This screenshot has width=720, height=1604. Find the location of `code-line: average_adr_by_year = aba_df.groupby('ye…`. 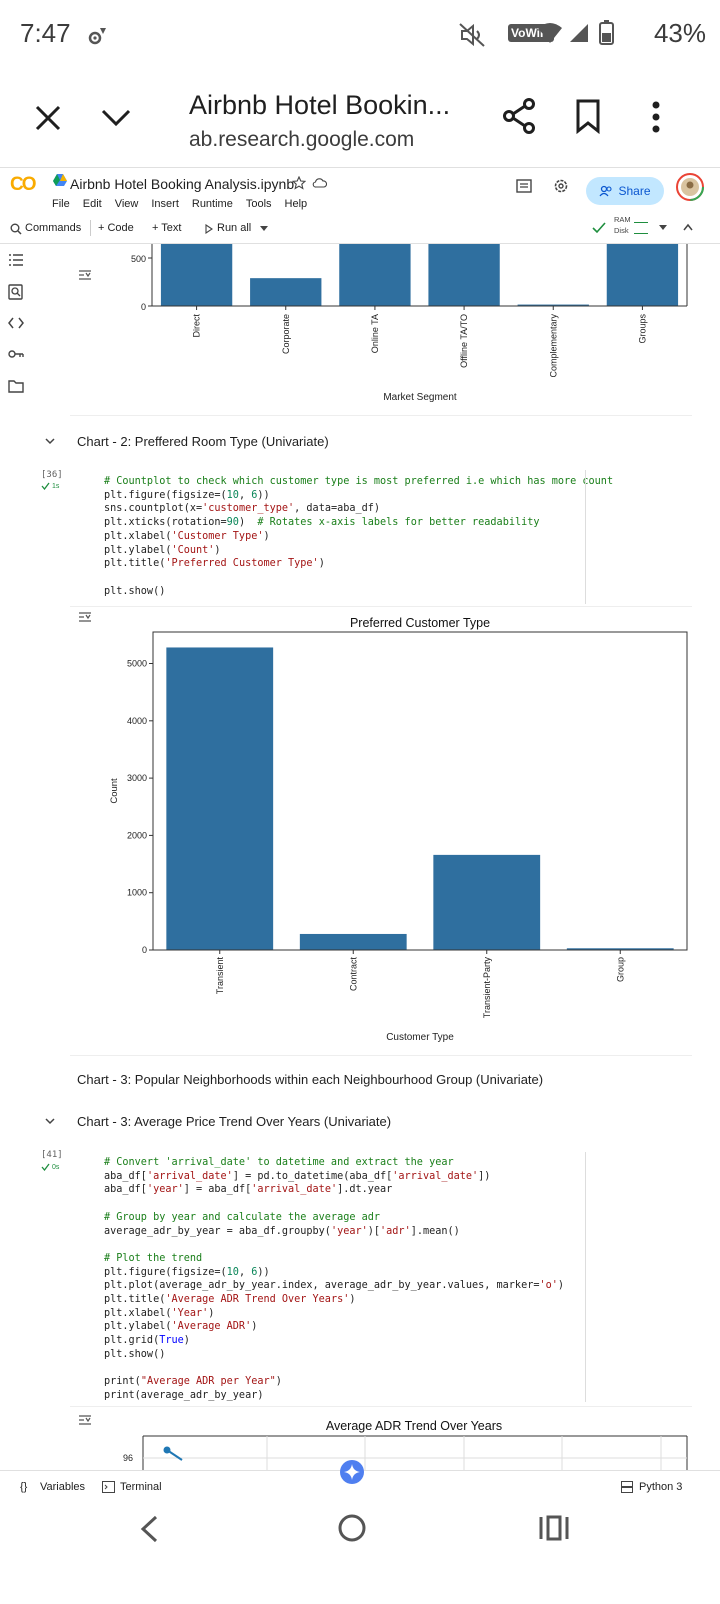

code-line: average_adr_by_year = aba_df.groupby('ye… is located at coordinates (282, 1231).